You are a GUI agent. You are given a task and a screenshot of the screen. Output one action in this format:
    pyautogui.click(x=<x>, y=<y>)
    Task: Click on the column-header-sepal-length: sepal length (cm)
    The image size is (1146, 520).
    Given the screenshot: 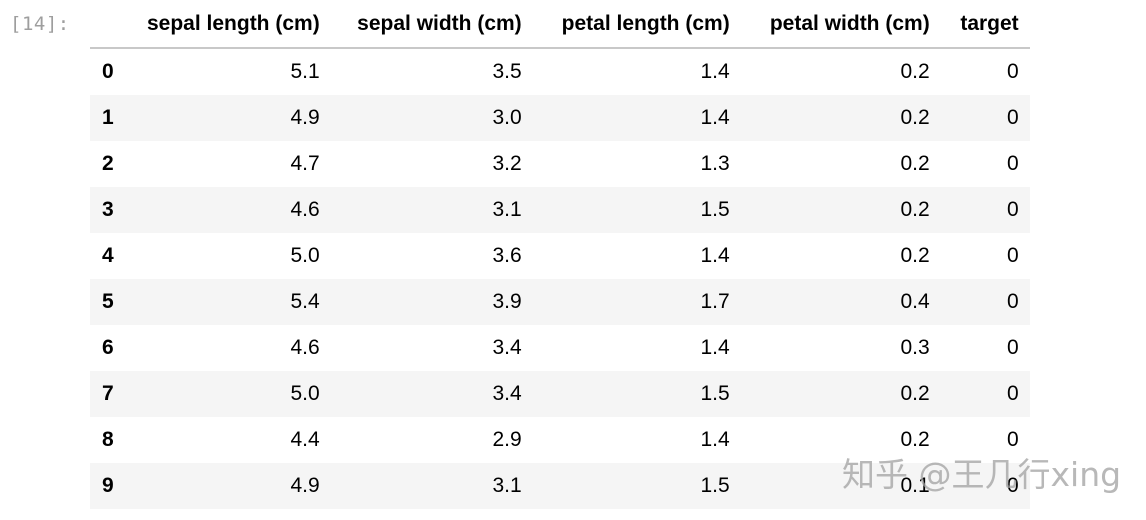 What is the action you would take?
    pyautogui.click(x=227, y=24)
    